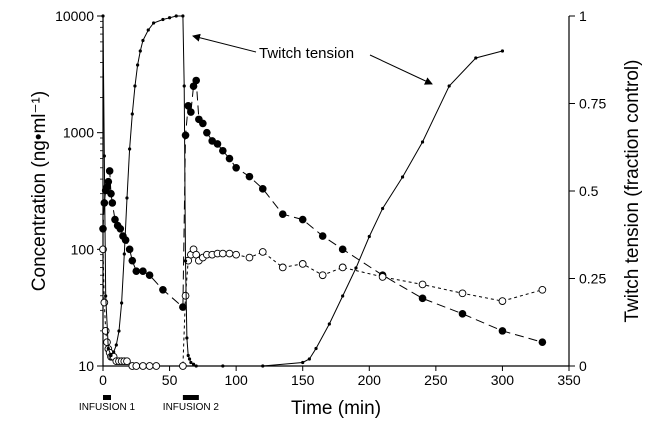 The width and height of the screenshot is (645, 422). I want to click on x-axis-title: Time (min), so click(336, 408).